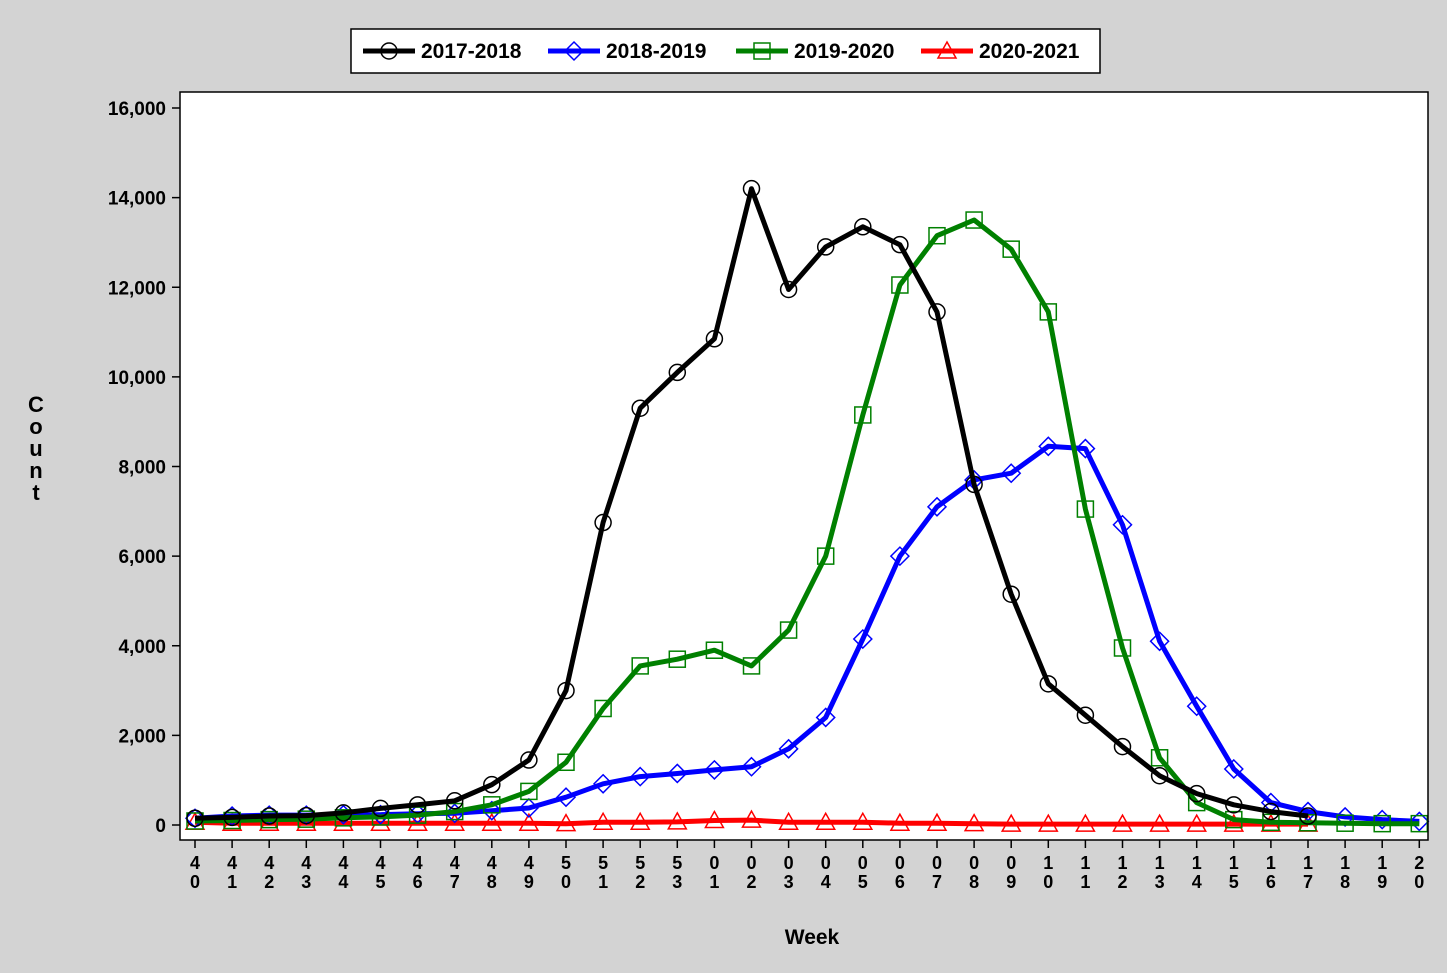 The width and height of the screenshot is (1447, 973). Describe the element at coordinates (812, 937) in the screenshot. I see `x-axis-label: Week` at that location.